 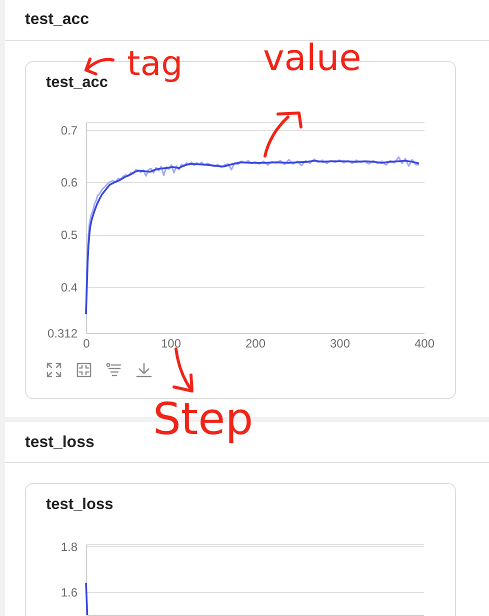 I want to click on y-tick-label: 1.8, so click(x=69, y=547).